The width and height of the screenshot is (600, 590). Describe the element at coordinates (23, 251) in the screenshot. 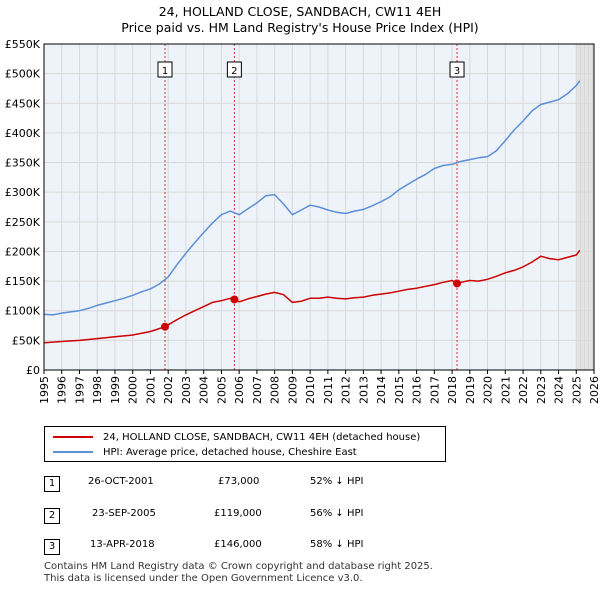

I see `y-tick-label: £200K` at that location.